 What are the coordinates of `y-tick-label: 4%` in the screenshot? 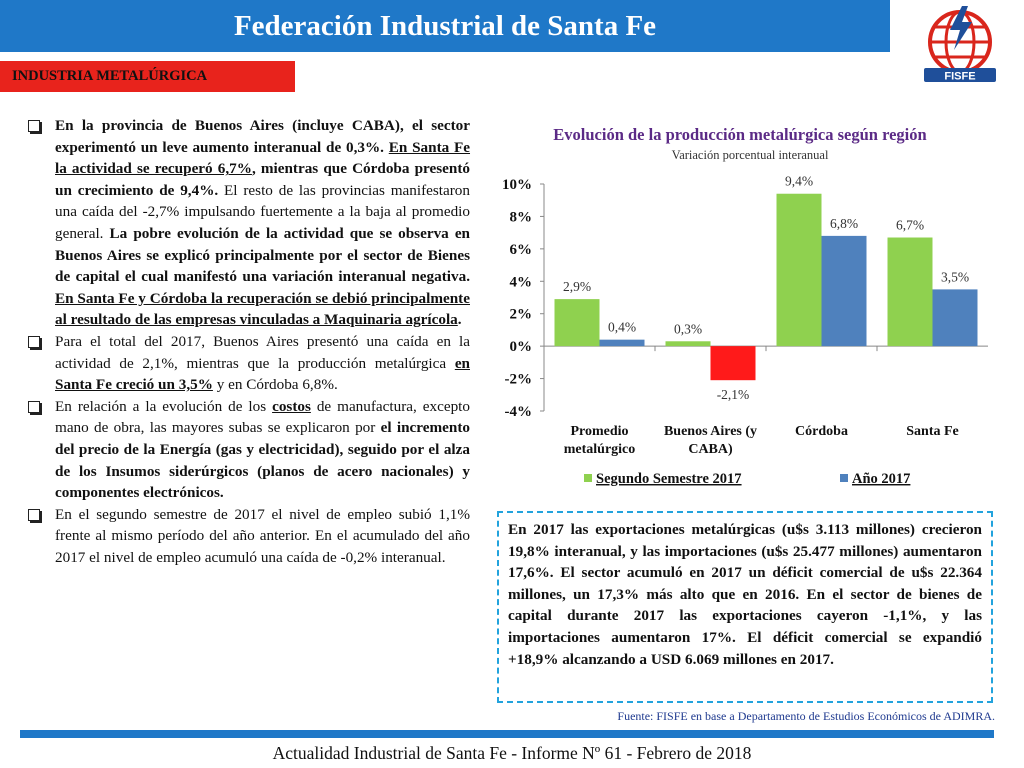 It's located at (521, 282).